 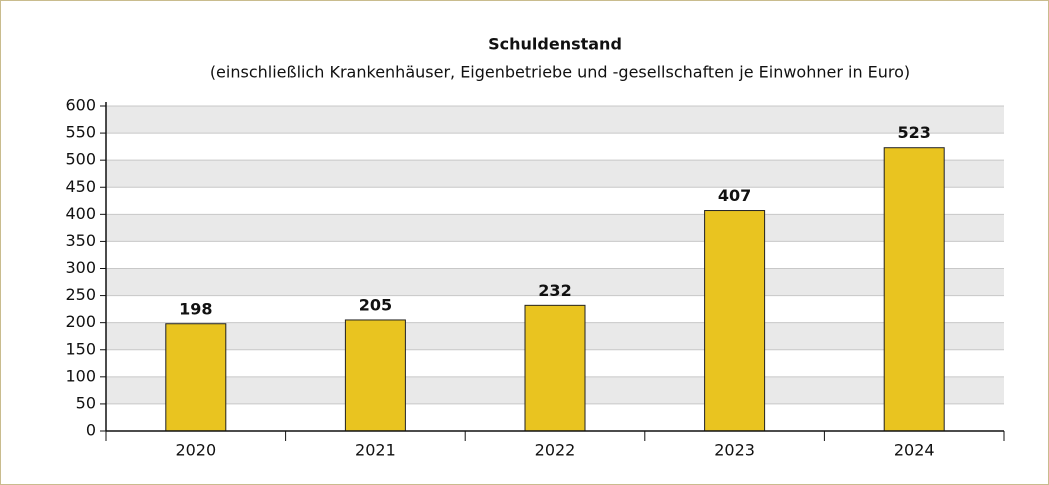 What do you see at coordinates (91, 430) in the screenshot?
I see `y-tick-label: 0` at bounding box center [91, 430].